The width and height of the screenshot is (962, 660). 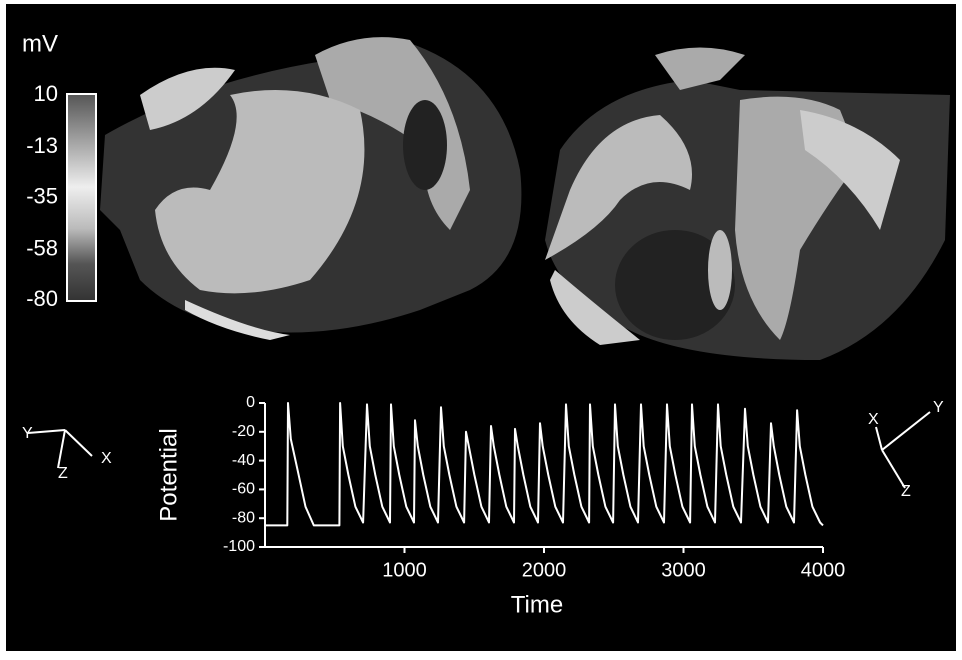 I want to click on colorbar-label: mV, so click(x=40, y=43).